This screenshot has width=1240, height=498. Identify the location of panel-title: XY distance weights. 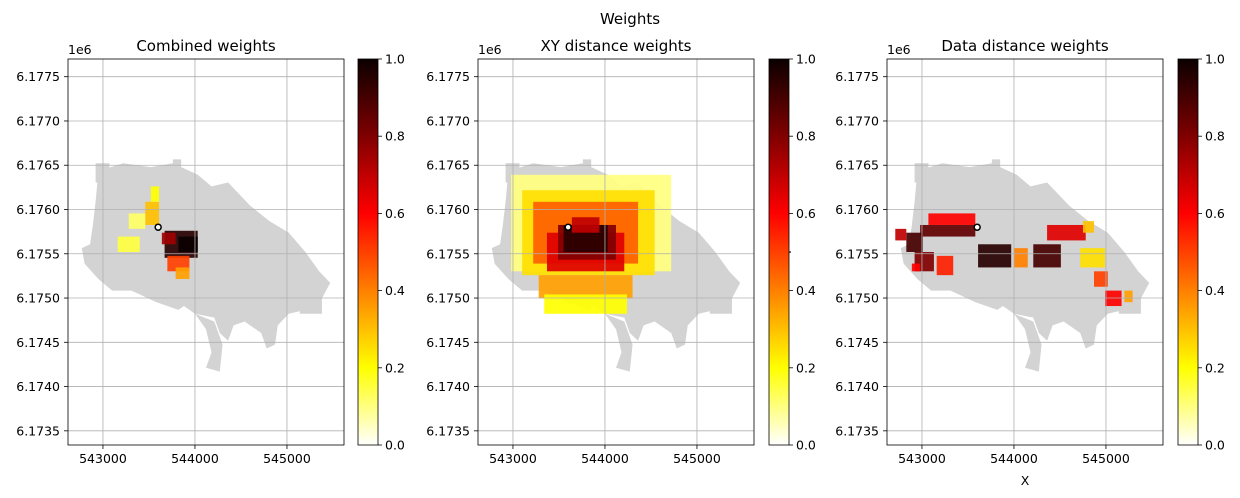
(616, 46).